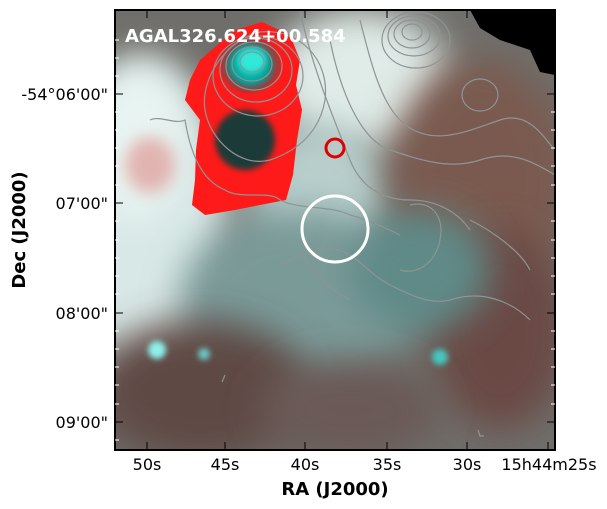 This screenshot has height=509, width=607. What do you see at coordinates (387, 464) in the screenshot?
I see `x-tick-label: 35s` at bounding box center [387, 464].